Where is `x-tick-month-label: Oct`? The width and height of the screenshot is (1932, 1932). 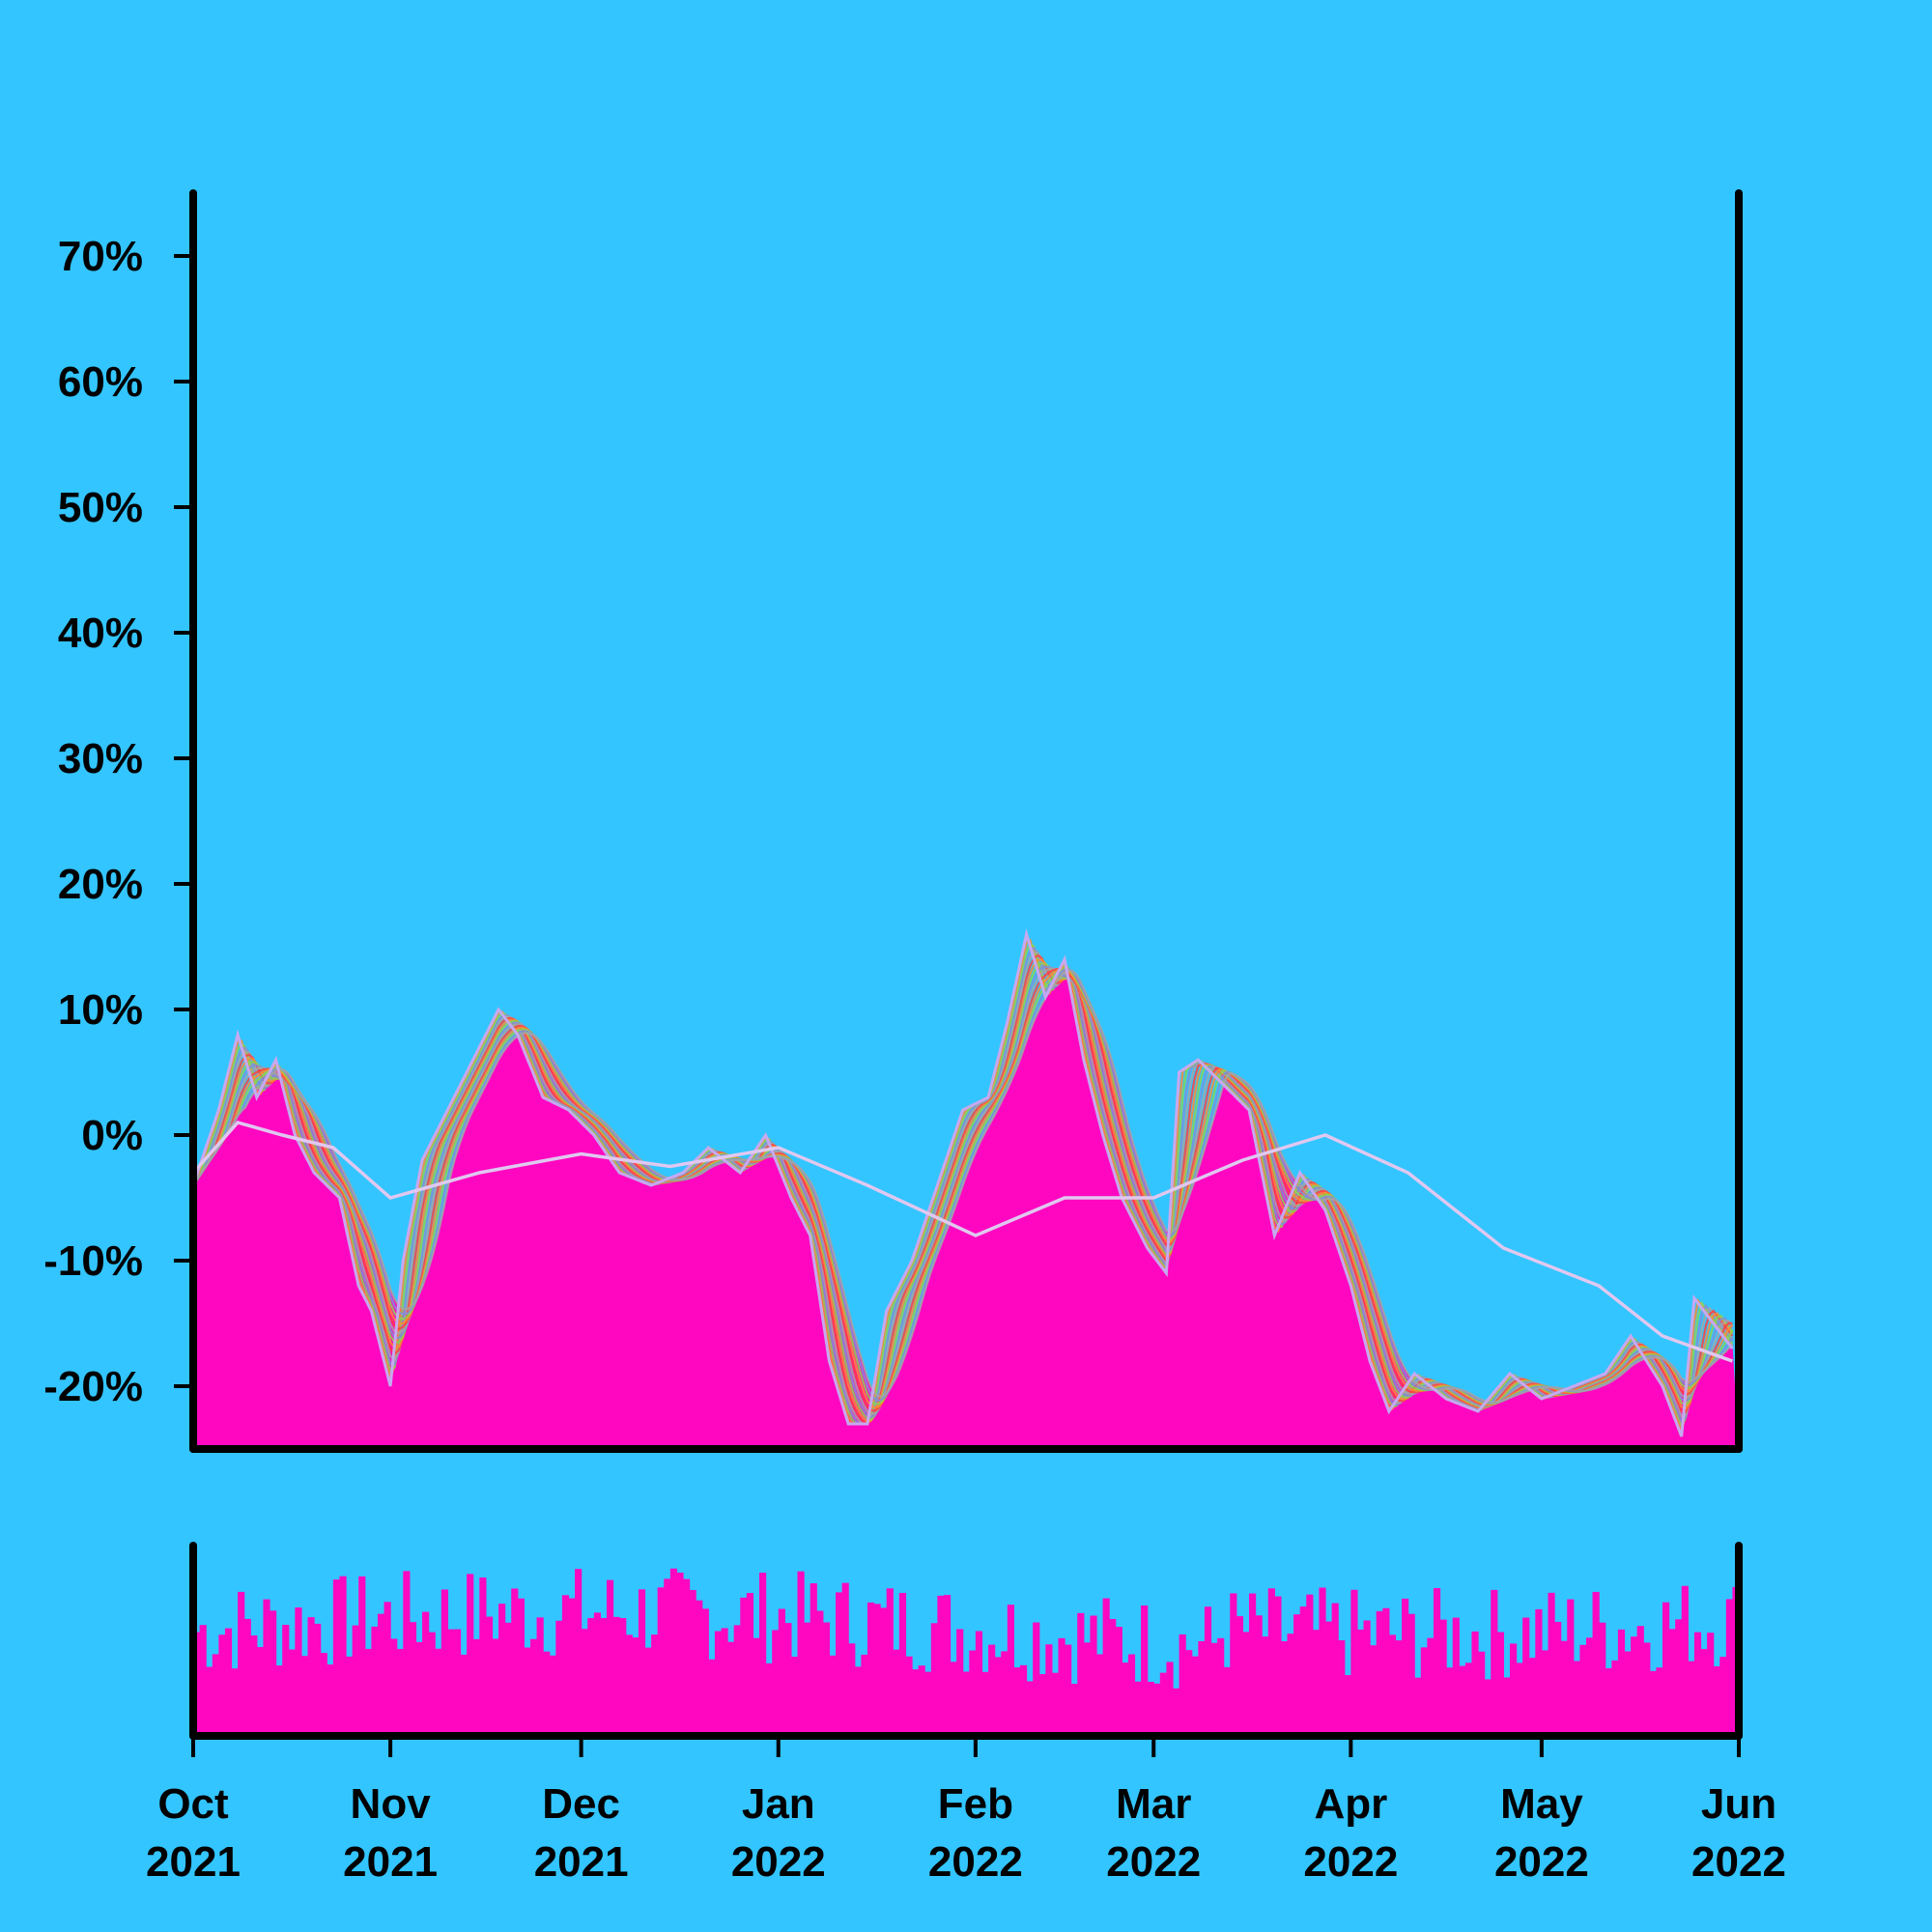
x-tick-month-label: Oct is located at coordinates (193, 1804).